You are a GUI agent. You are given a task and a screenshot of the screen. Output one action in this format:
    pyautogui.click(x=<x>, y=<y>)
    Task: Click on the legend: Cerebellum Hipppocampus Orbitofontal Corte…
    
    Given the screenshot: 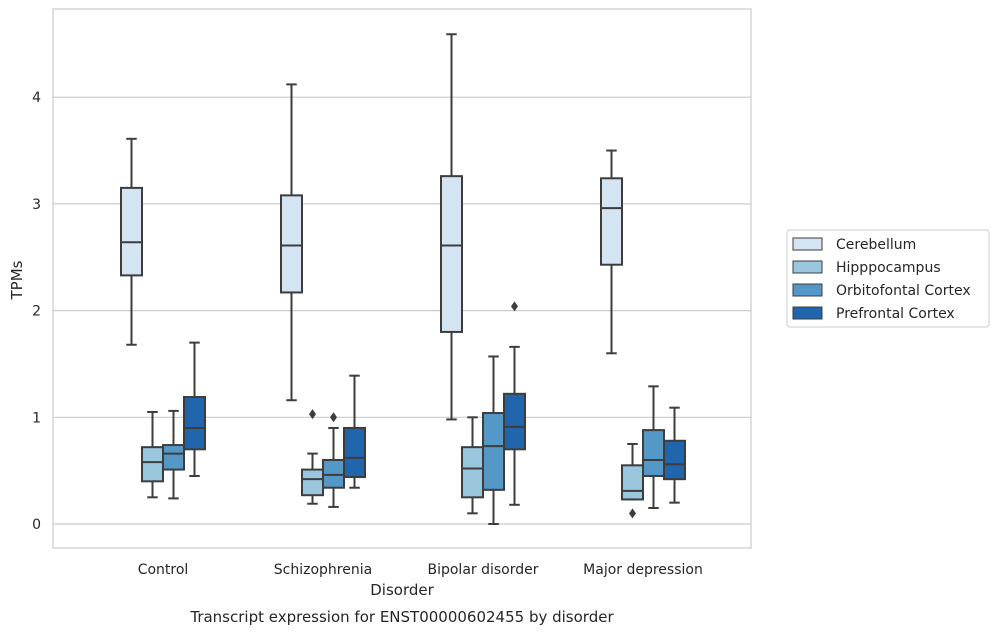 What is the action you would take?
    pyautogui.click(x=888, y=278)
    